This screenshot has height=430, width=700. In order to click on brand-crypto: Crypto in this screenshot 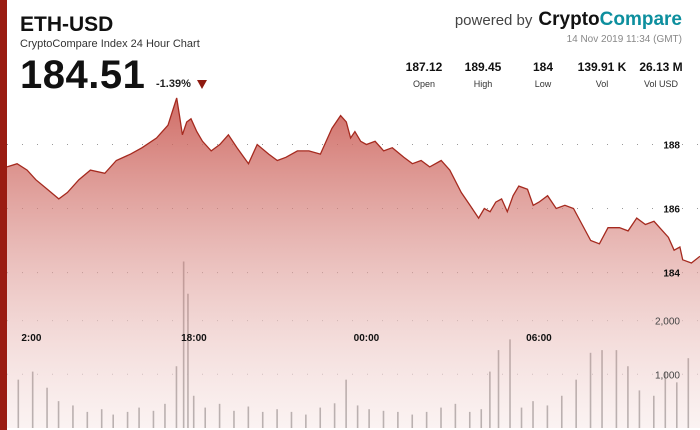, I will do `click(569, 19)`.